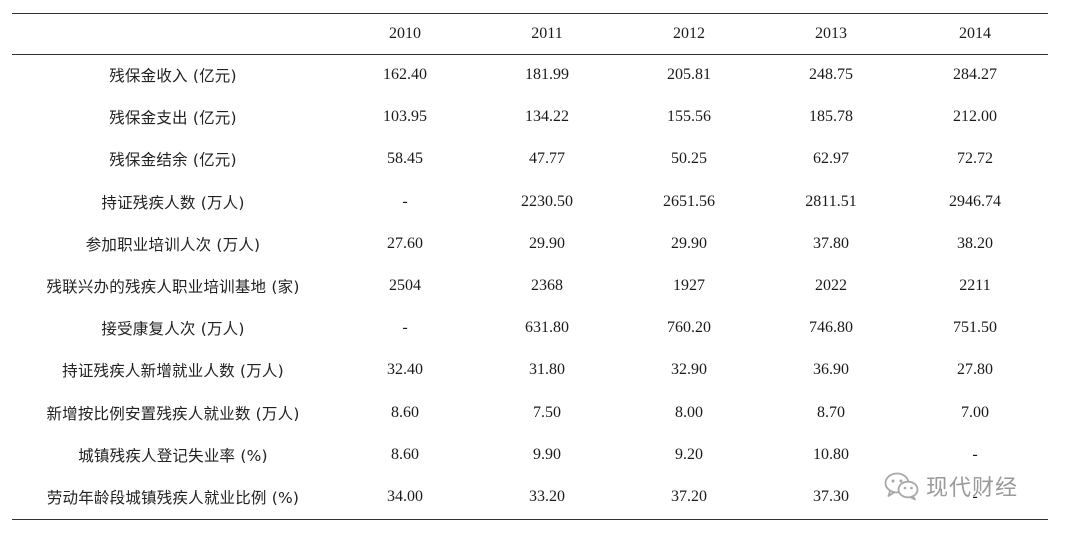  What do you see at coordinates (405, 33) in the screenshot?
I see `header-cell-year: 2010` at bounding box center [405, 33].